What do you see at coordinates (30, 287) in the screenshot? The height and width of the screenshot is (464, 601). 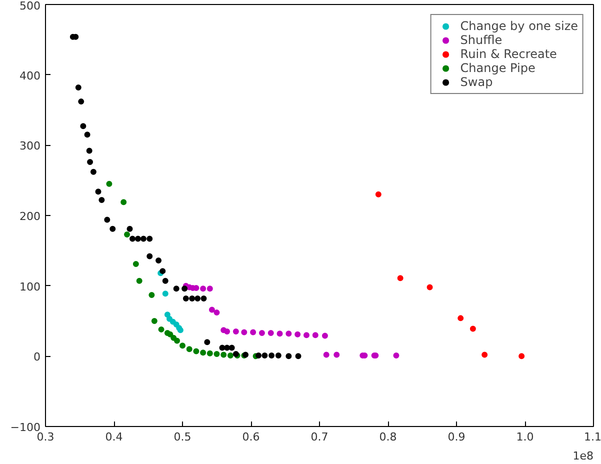 I see `y-tick-label: 100` at bounding box center [30, 287].